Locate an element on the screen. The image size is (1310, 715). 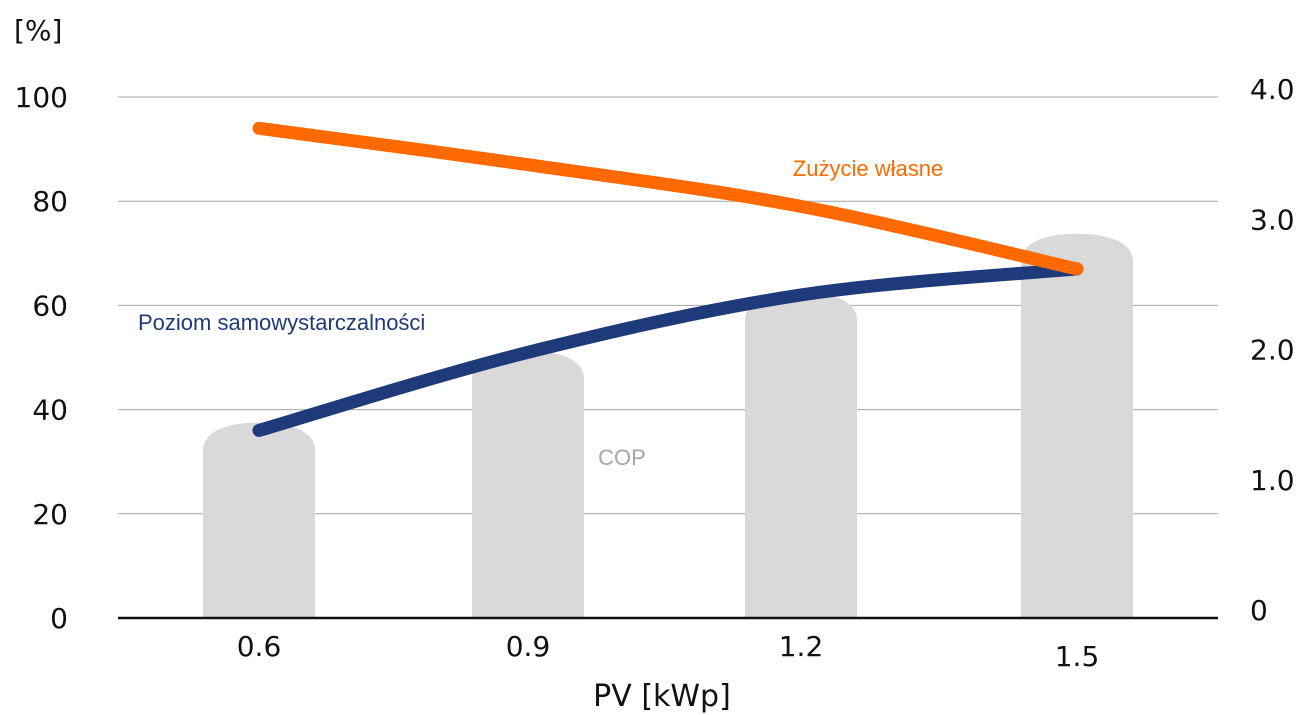
series-label-self-consumption: Zużycie własne is located at coordinates (868, 168).